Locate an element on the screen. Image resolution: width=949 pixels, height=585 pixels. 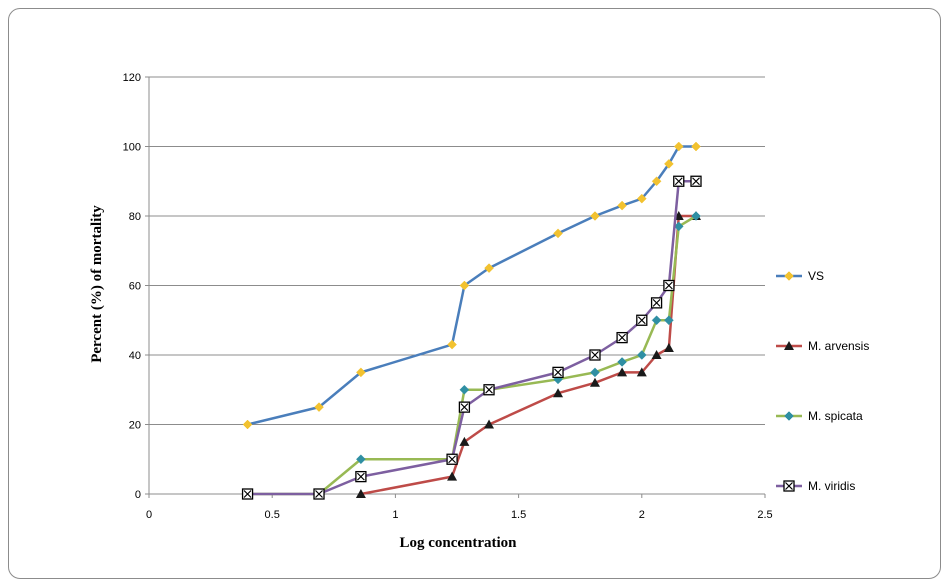
x-tick-label-0: 0 is located at coordinates (149, 515).